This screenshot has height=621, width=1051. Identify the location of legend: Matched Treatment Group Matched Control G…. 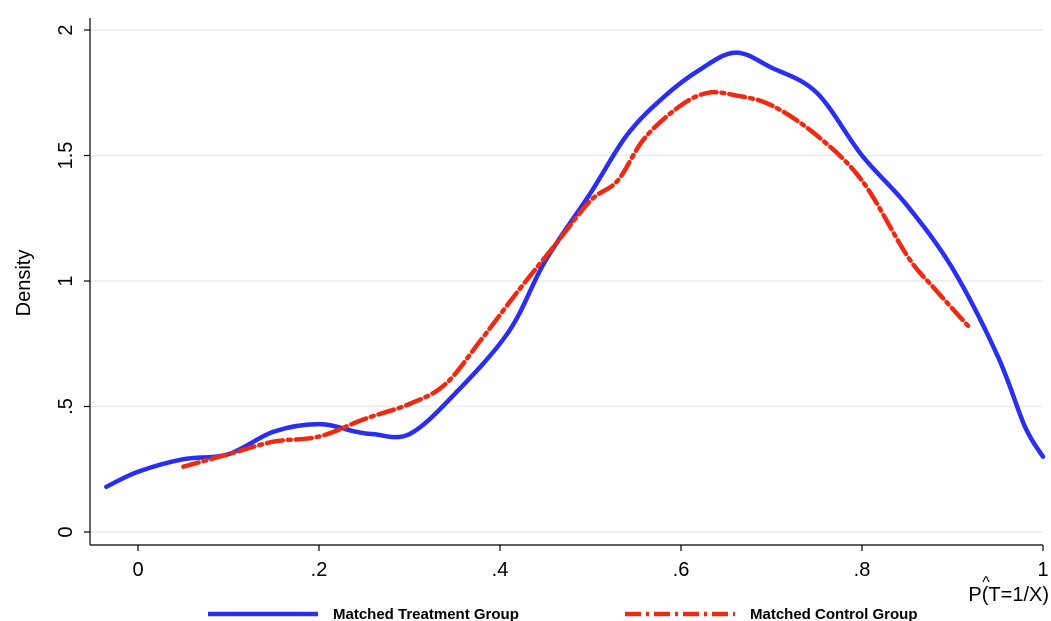
(563, 613).